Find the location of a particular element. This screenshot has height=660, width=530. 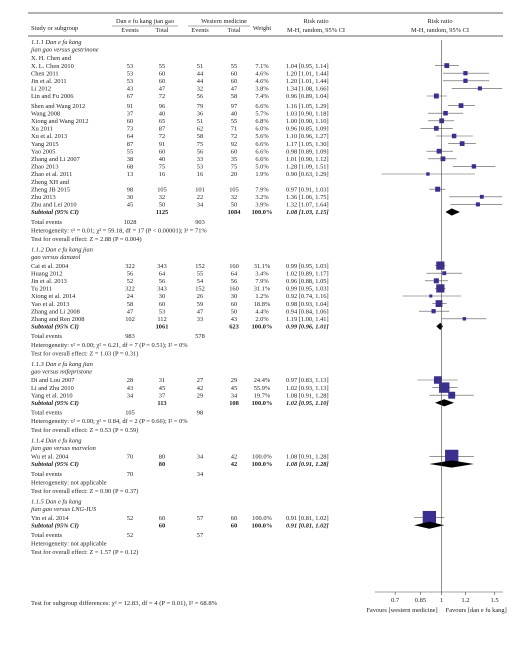

study-events-2: 34 is located at coordinates (200, 457).